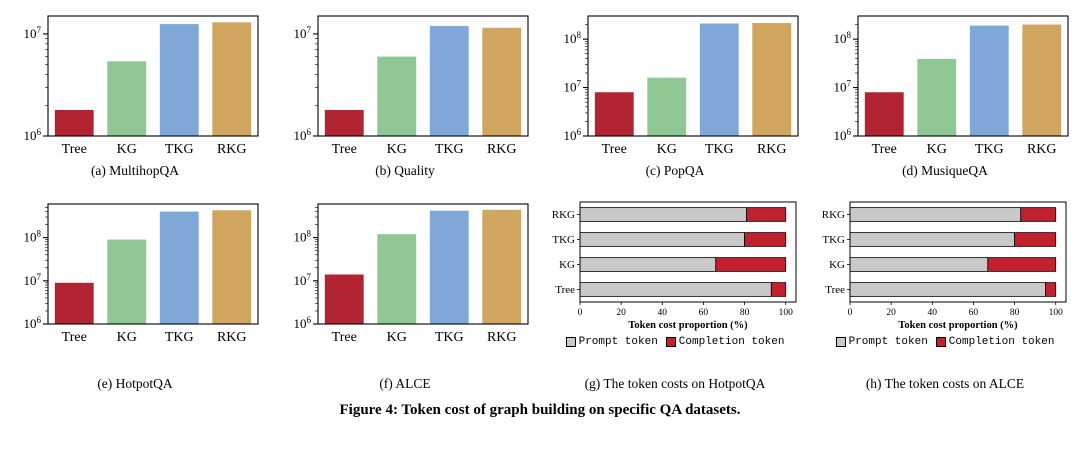 The height and width of the screenshot is (464, 1080). I want to click on subplot-d: Tree KG TKG RKG 10⁶ 10⁷ 10⁸ (d) MusiqueQA, so click(945, 96).